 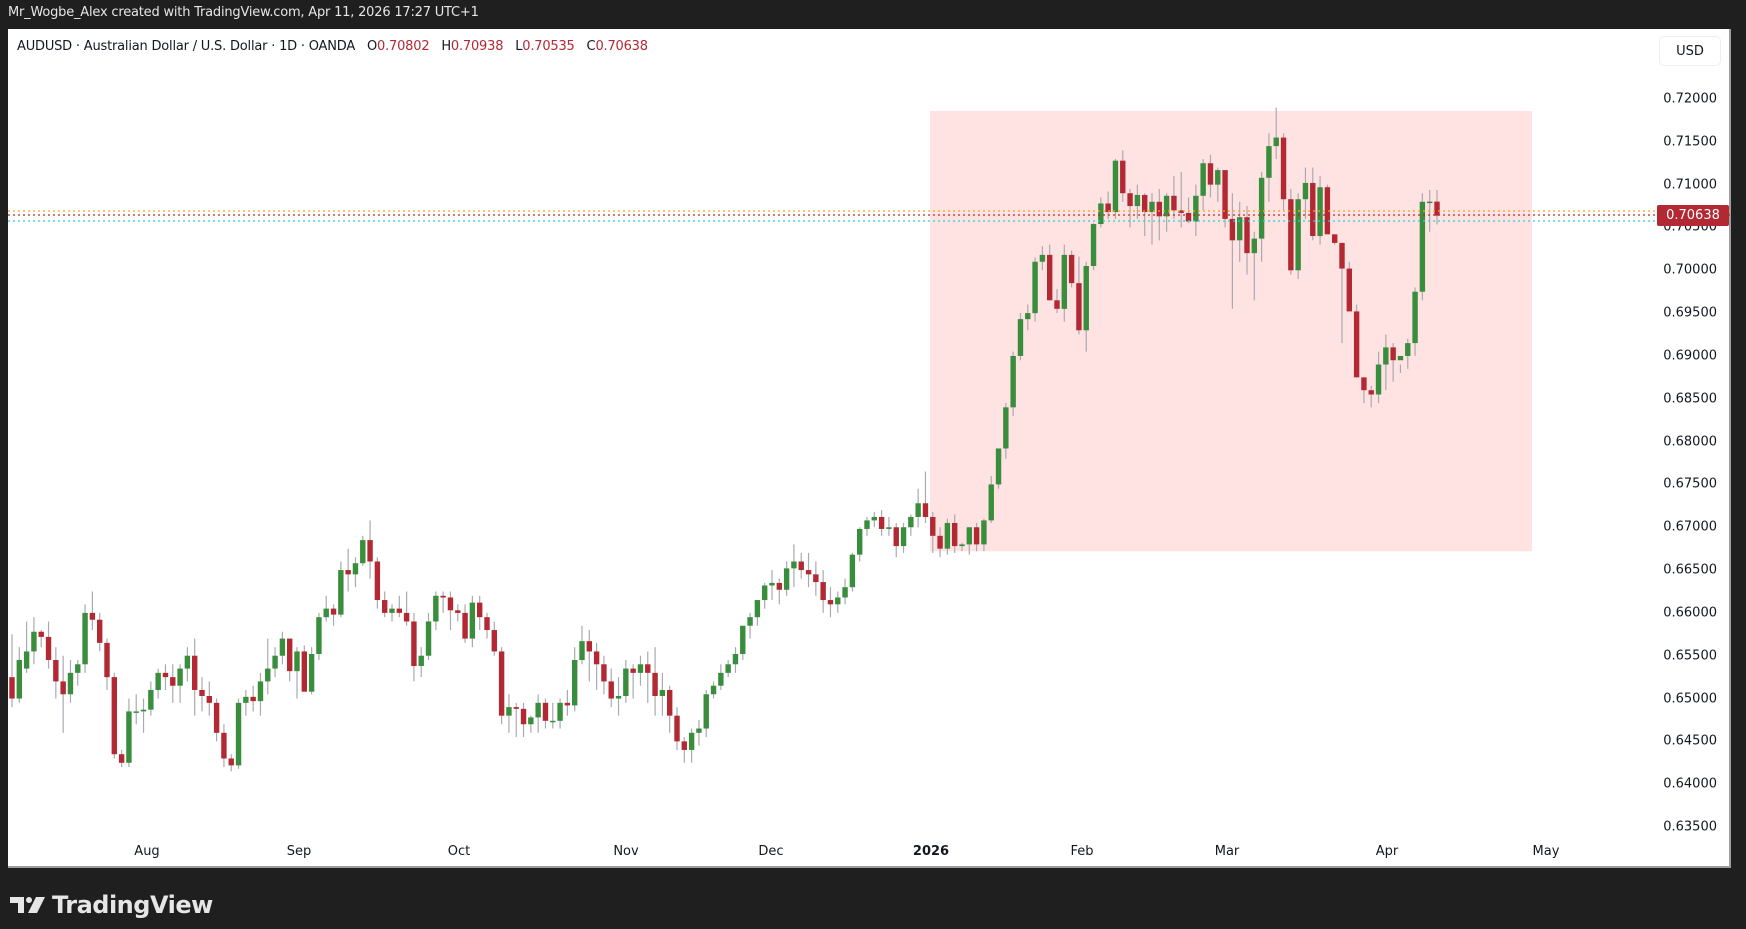 What do you see at coordinates (446, 46) in the screenshot?
I see `high-label: H` at bounding box center [446, 46].